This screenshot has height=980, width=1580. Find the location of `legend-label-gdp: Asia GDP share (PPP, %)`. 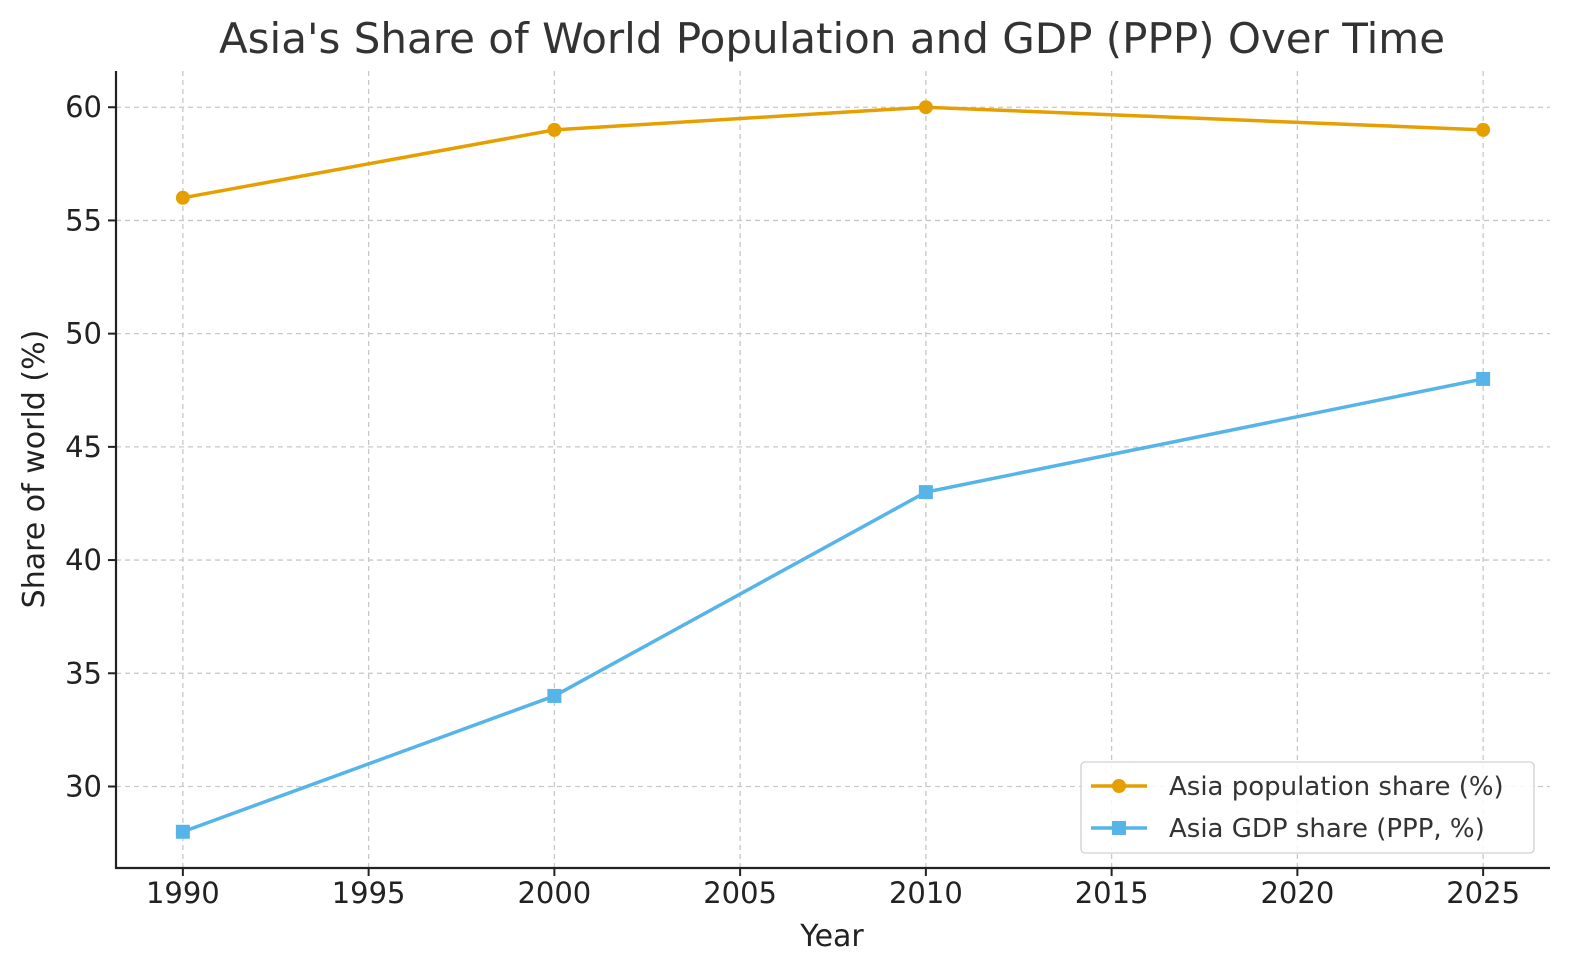

legend-label-gdp: Asia GDP share (PPP, %) is located at coordinates (1327, 829).